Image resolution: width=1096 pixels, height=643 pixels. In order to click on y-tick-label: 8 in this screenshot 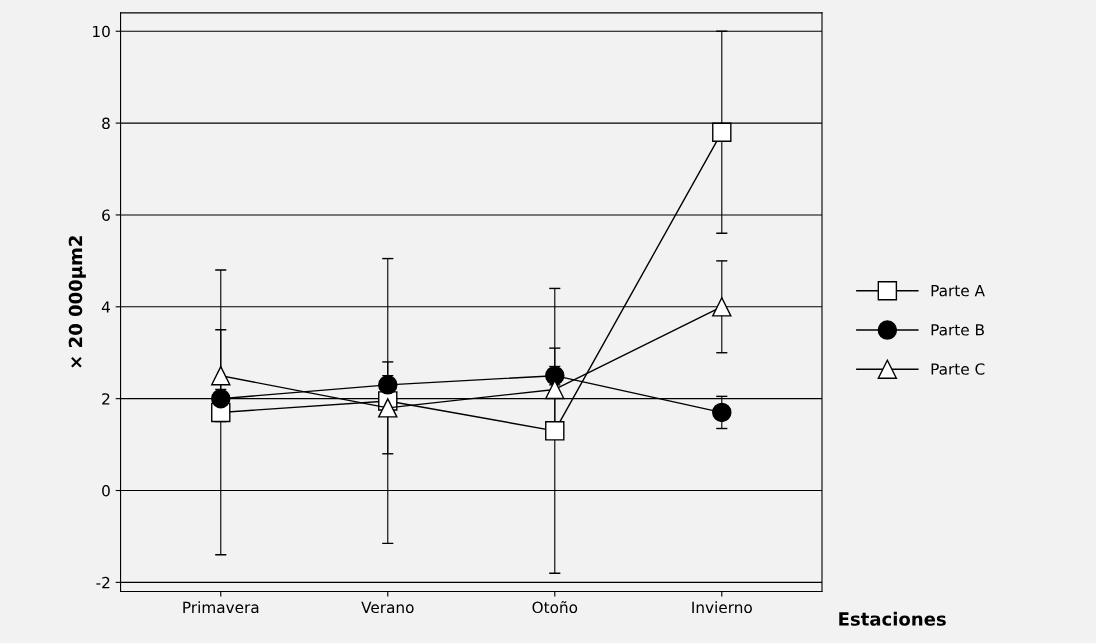, I will do `click(106, 123)`.